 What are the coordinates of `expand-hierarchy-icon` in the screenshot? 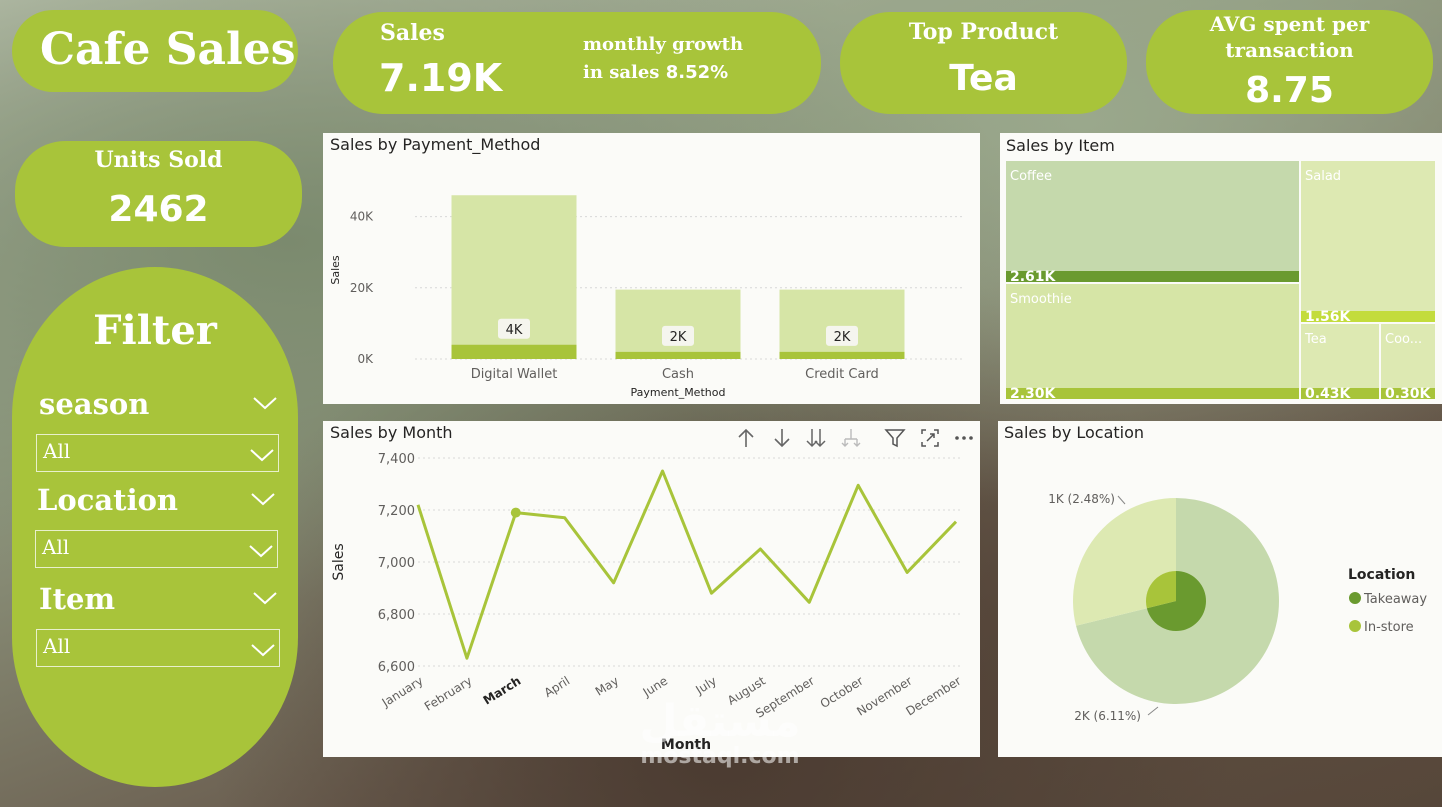 It's located at (851, 438).